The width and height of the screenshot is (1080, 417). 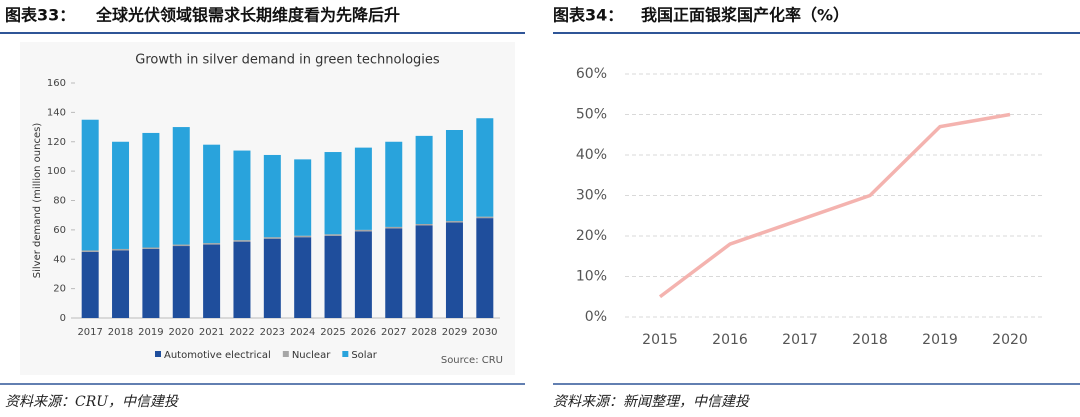 I want to click on y-tick-label: 40%, so click(x=591, y=155).